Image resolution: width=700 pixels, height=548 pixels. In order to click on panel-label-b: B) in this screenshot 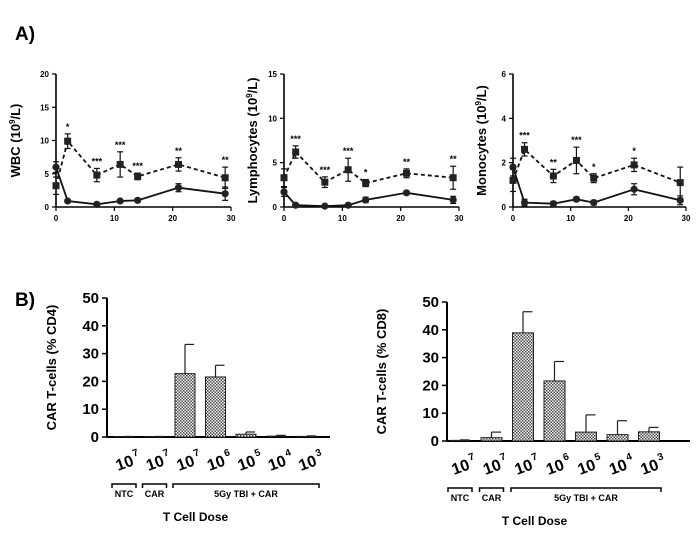, I will do `click(25, 300)`.